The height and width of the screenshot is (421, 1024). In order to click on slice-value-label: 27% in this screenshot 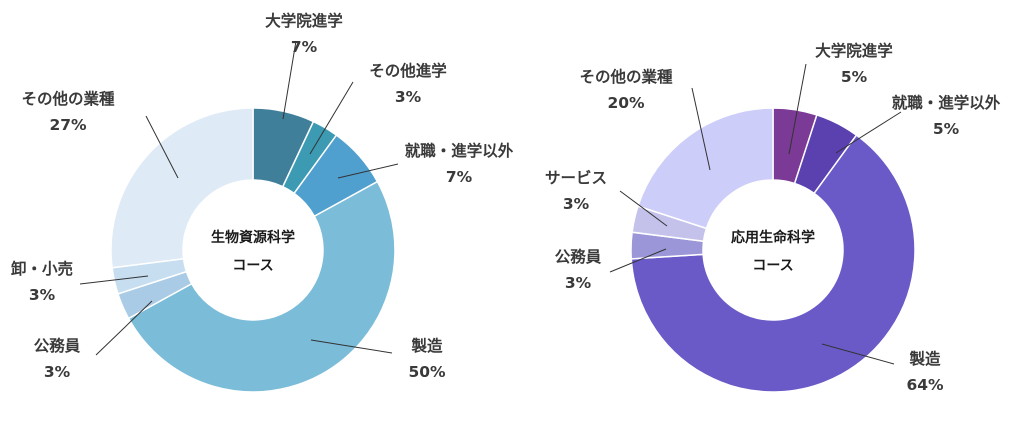, I will do `click(68, 125)`.